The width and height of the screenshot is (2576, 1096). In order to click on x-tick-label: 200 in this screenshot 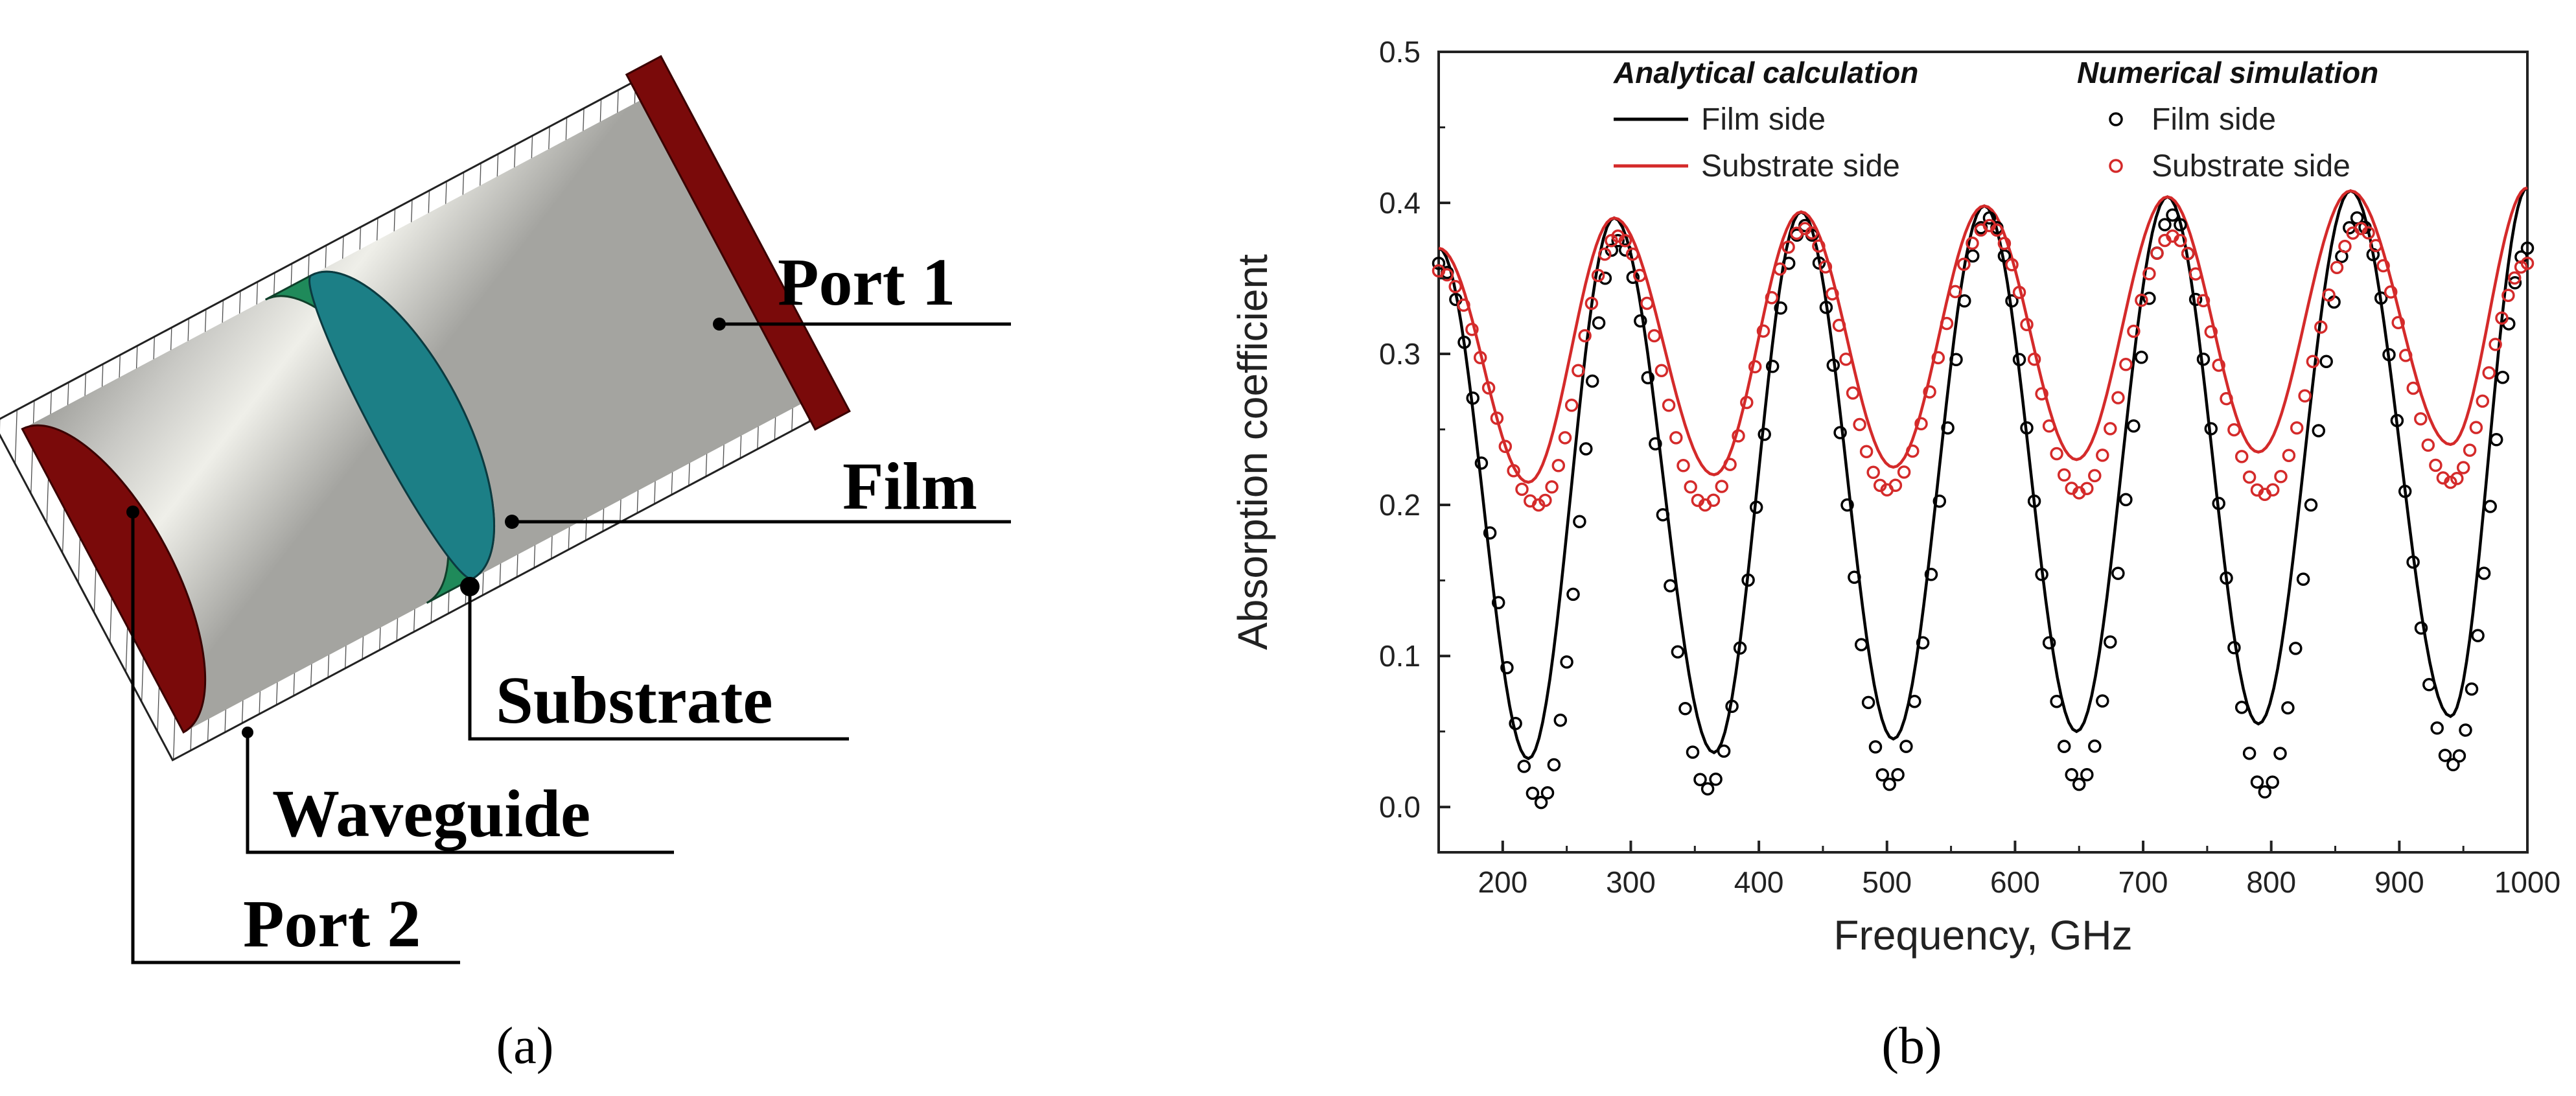, I will do `click(1502, 882)`.